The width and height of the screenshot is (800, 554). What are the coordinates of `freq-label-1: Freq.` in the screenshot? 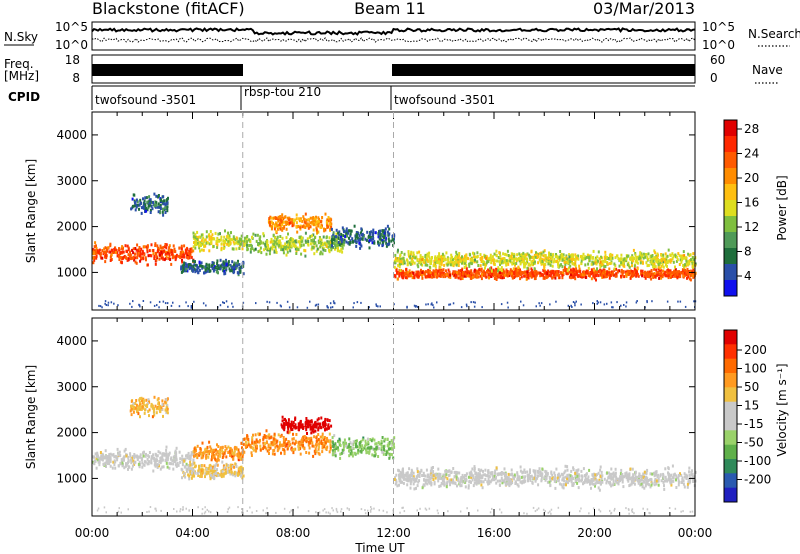 It's located at (19, 64).